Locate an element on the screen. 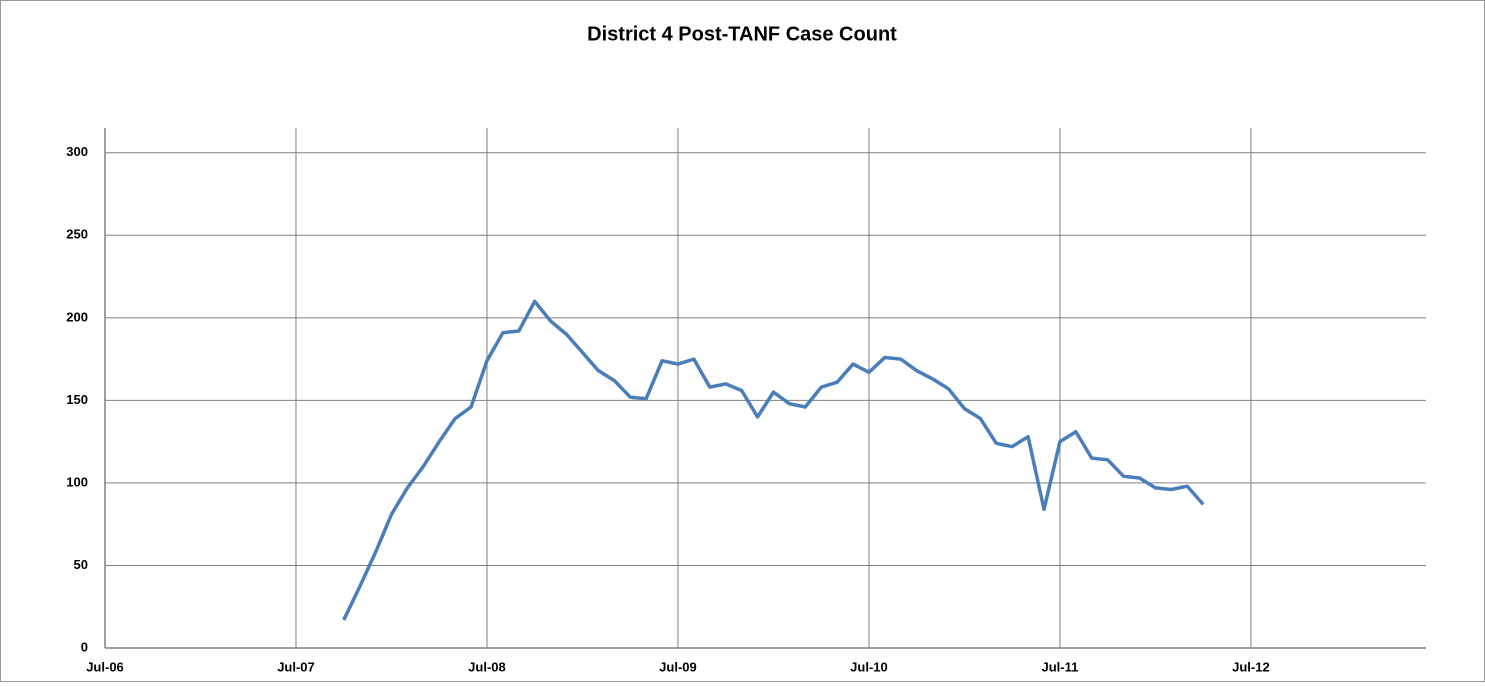 This screenshot has height=687, width=1485. y-tick-label: 100 is located at coordinates (77, 481).